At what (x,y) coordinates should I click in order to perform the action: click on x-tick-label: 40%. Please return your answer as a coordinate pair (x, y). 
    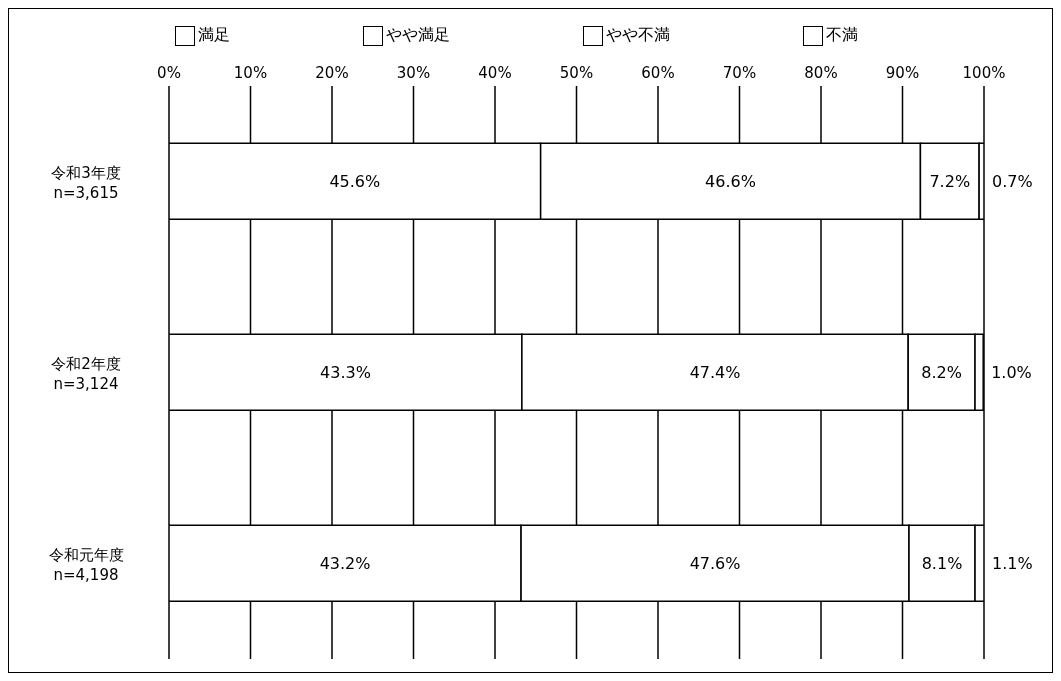
    Looking at the image, I should click on (495, 73).